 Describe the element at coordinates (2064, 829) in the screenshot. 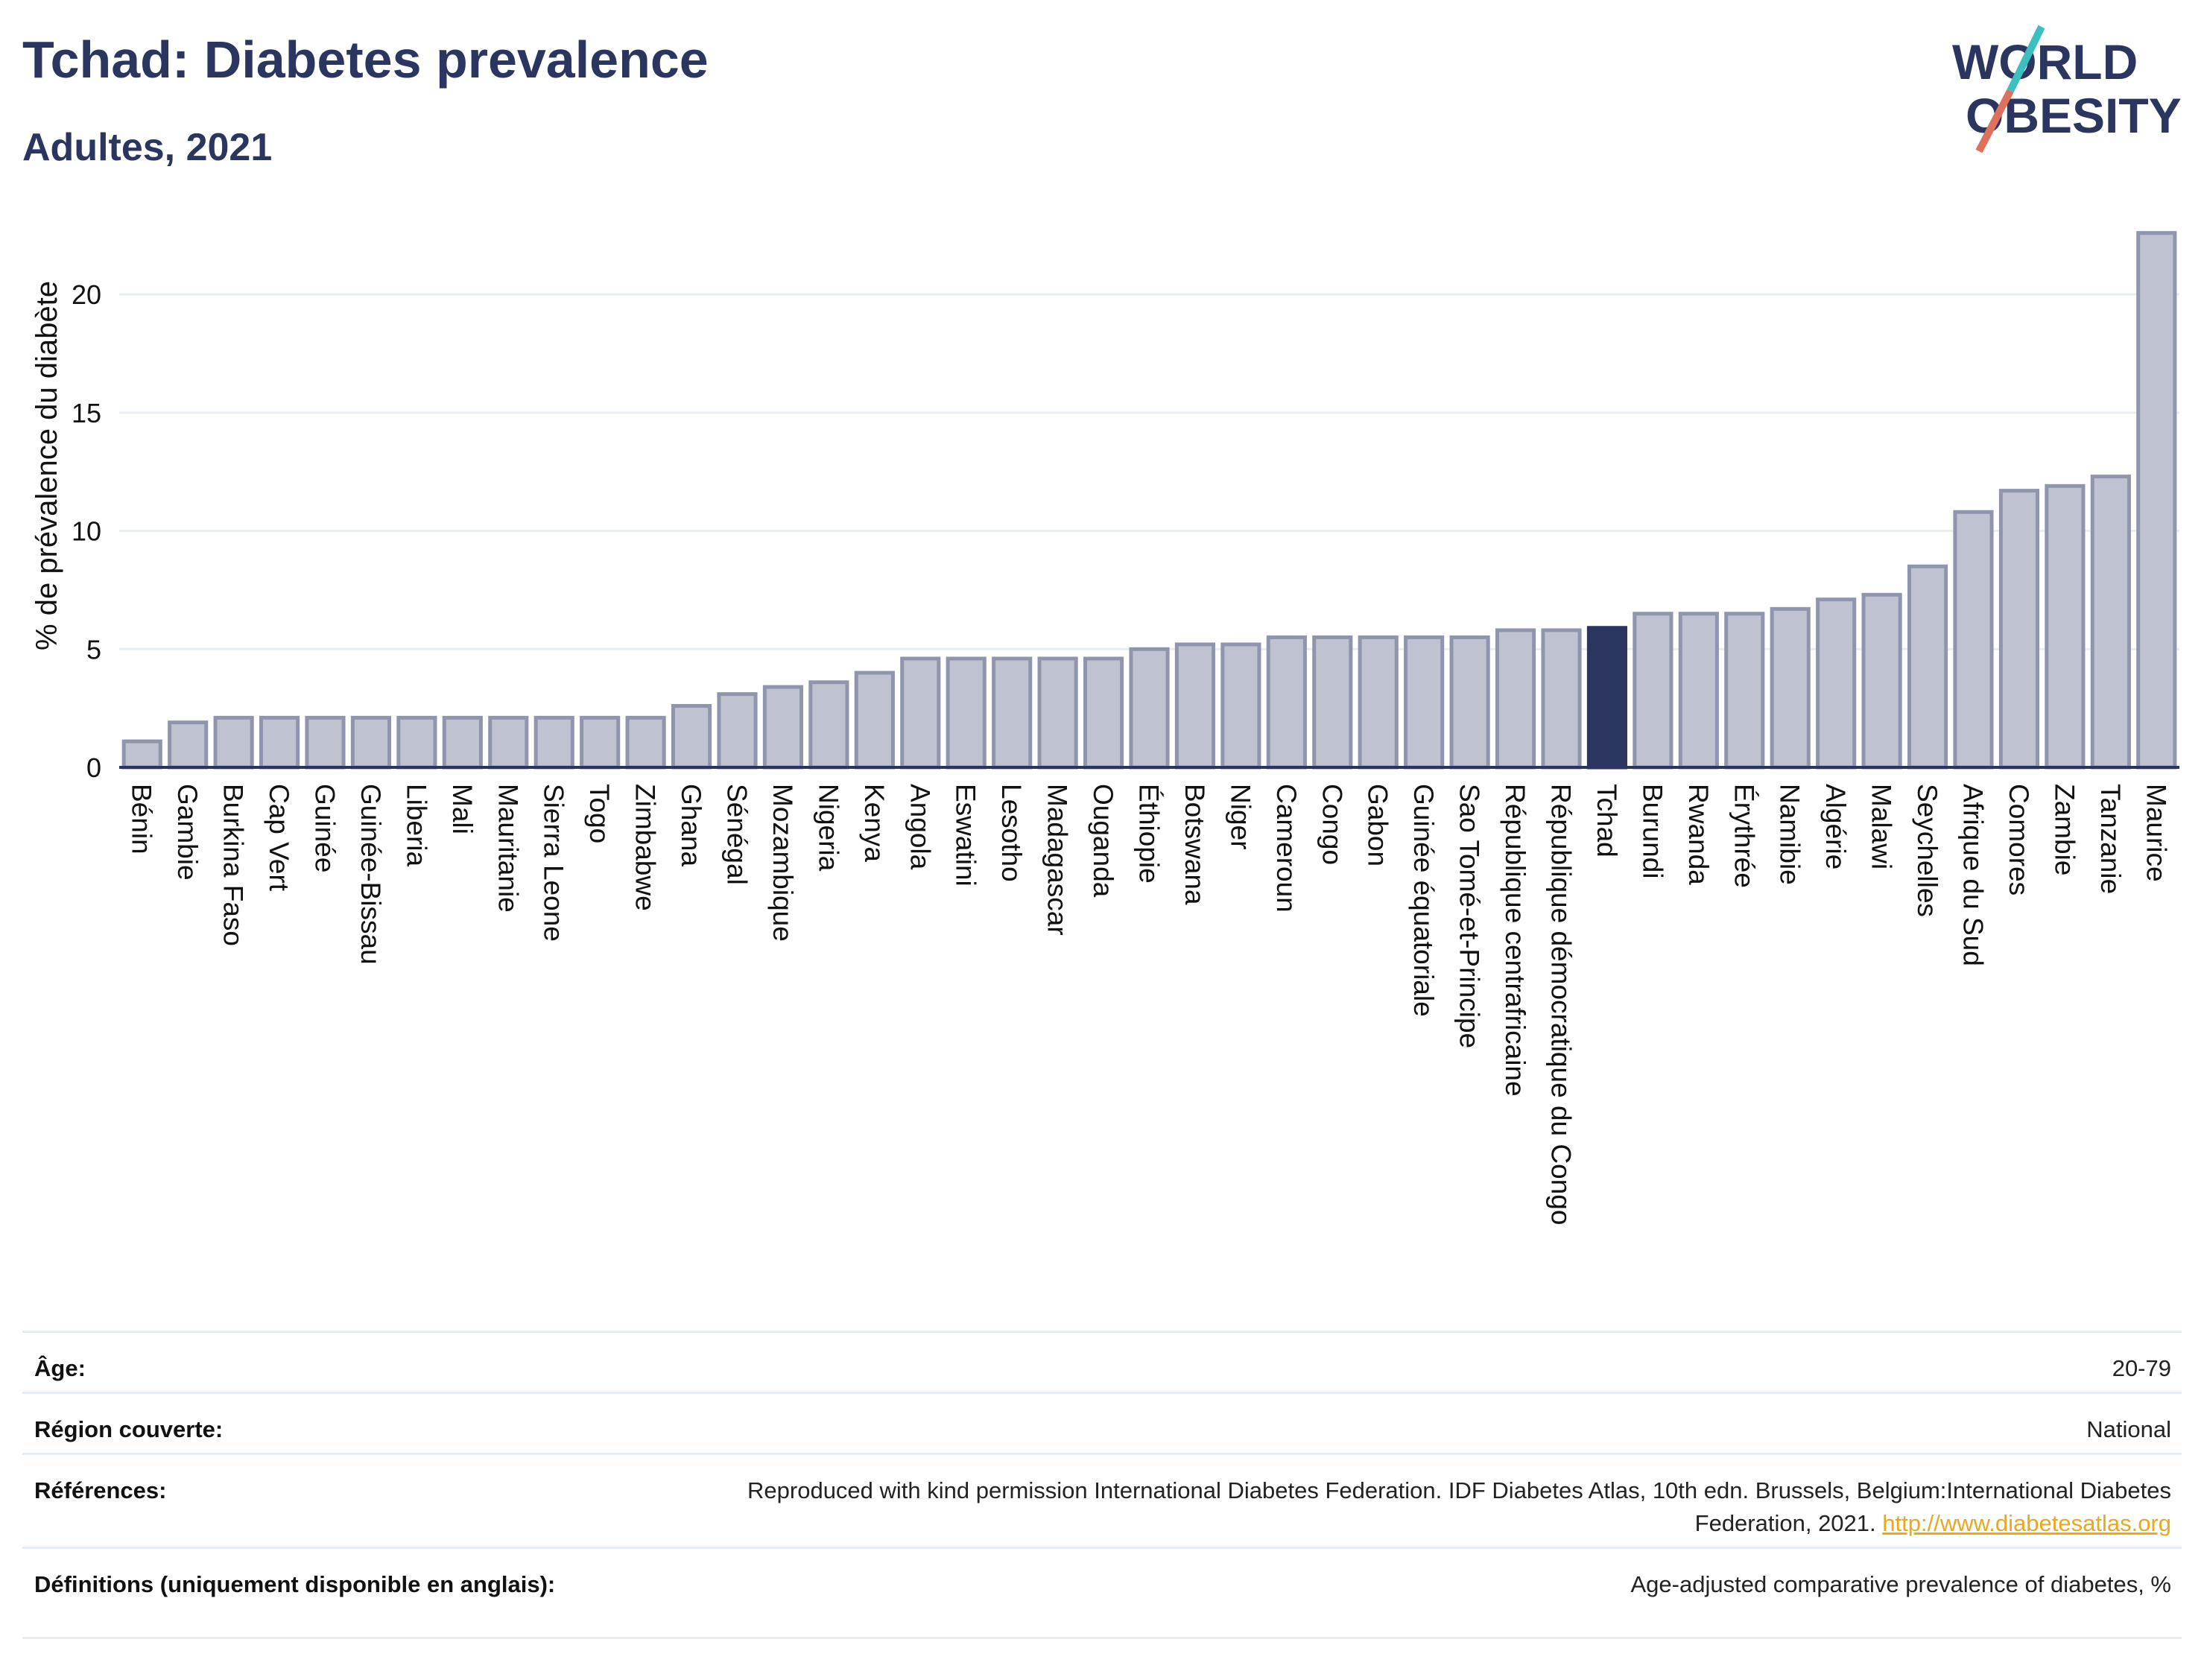

I see `x-tick-label: Zambie` at that location.